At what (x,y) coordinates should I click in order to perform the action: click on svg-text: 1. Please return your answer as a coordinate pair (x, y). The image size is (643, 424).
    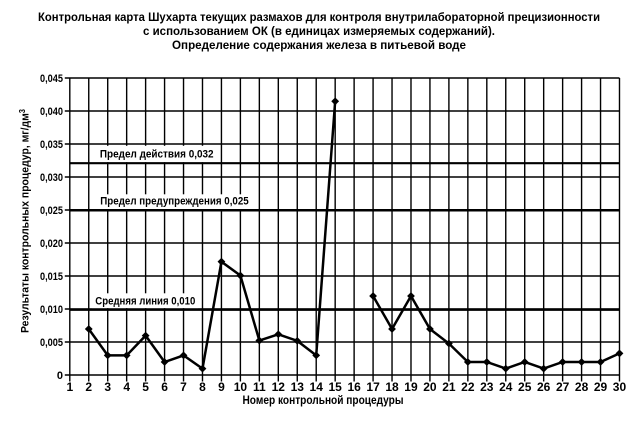
    Looking at the image, I should click on (69, 387).